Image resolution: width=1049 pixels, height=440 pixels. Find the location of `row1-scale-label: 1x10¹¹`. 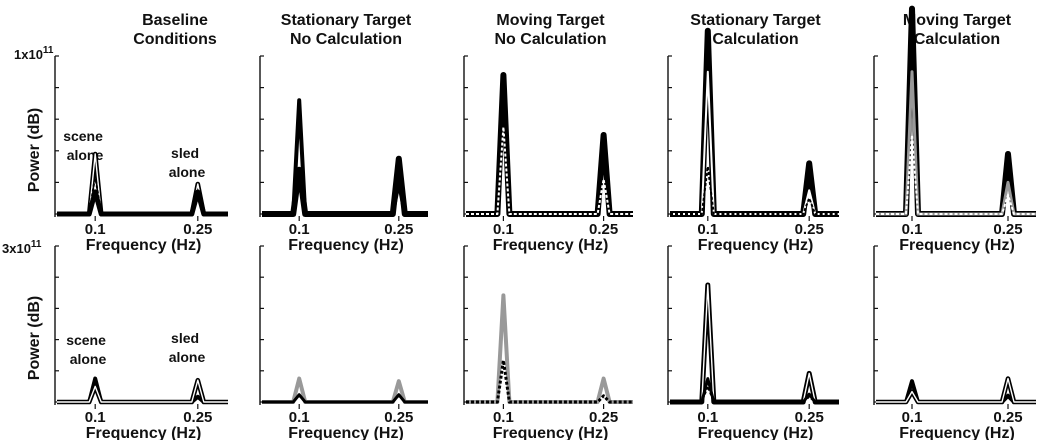

row1-scale-label: 1x10¹¹ is located at coordinates (34, 53).